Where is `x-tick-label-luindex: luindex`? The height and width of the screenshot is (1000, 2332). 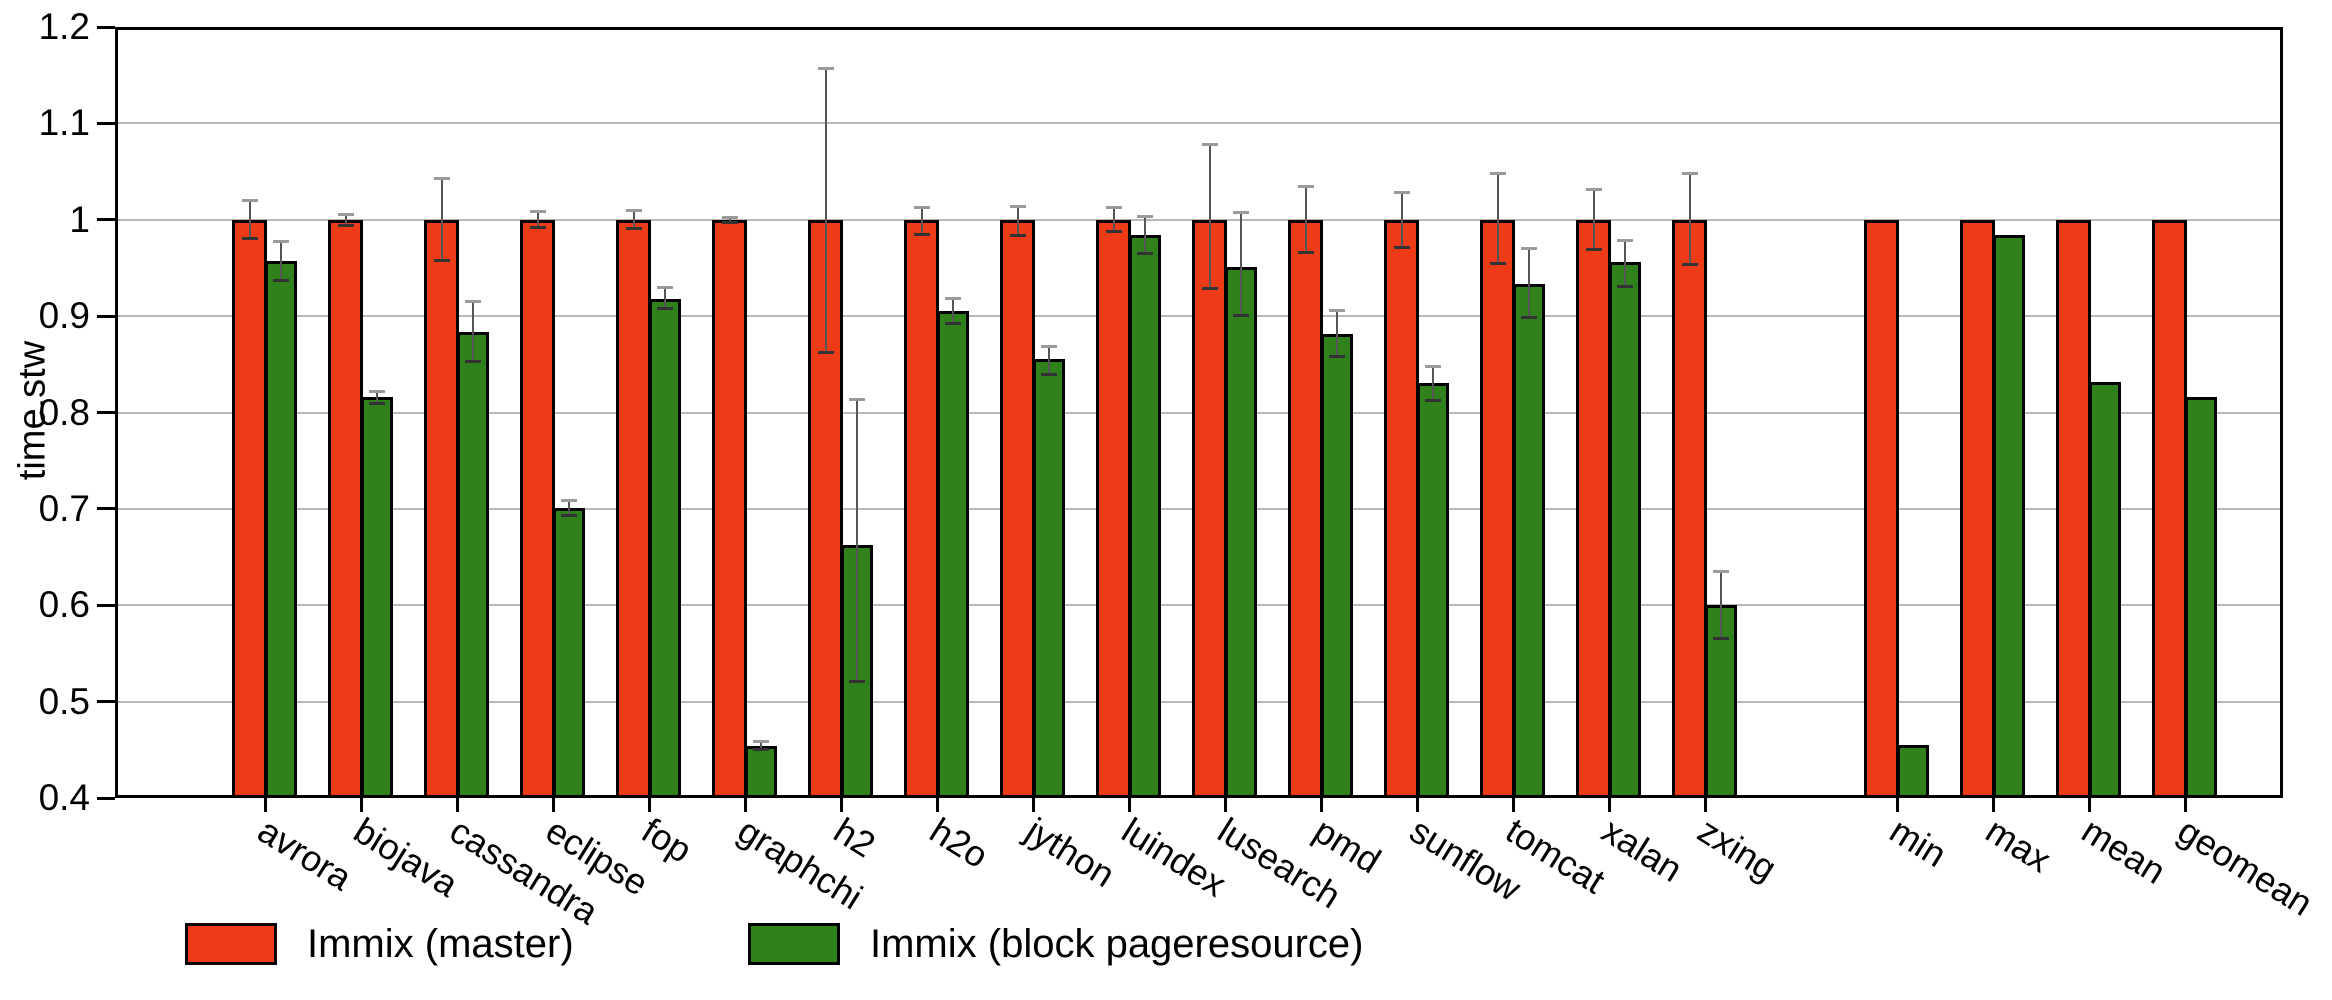 x-tick-label-luindex: luindex is located at coordinates (1174, 857).